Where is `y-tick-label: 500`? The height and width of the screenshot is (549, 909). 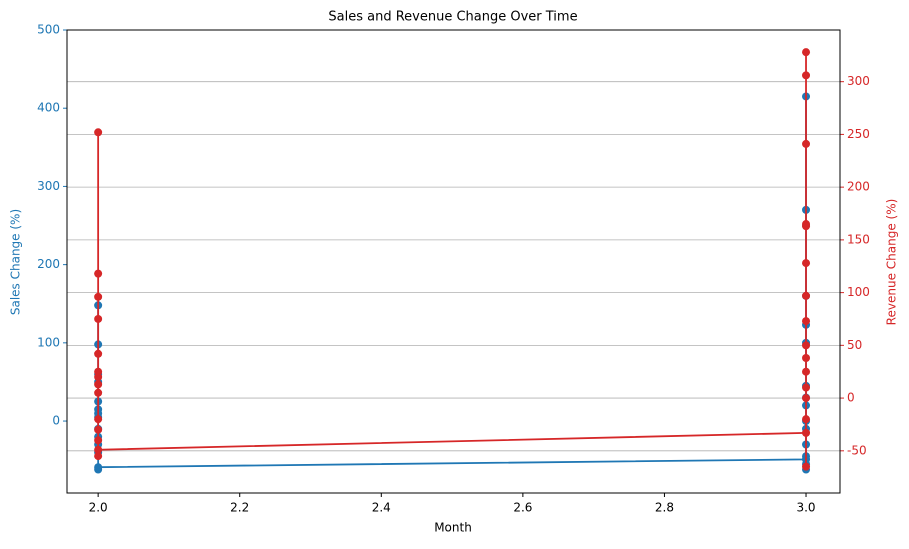 y-tick-label: 500 is located at coordinates (48, 30).